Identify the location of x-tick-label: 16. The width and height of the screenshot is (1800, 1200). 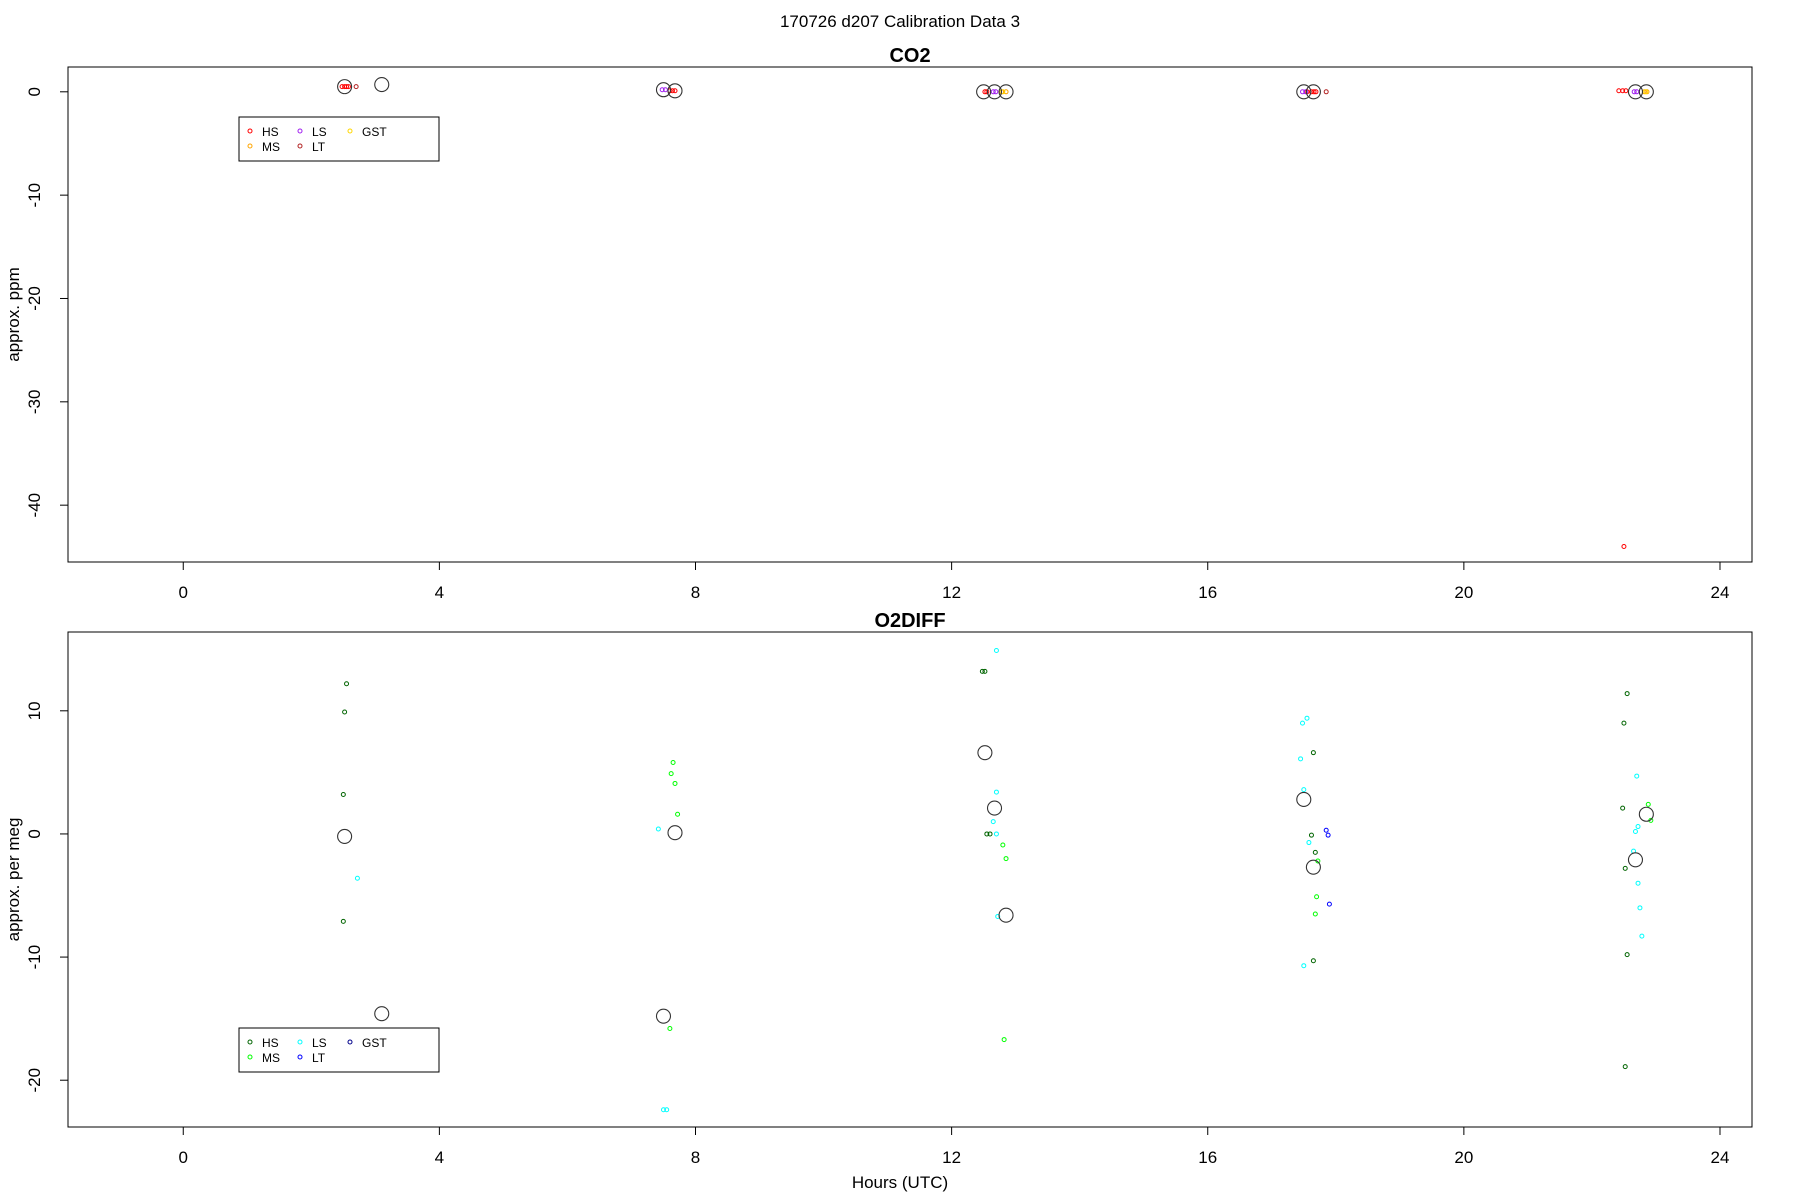
(1207, 1157).